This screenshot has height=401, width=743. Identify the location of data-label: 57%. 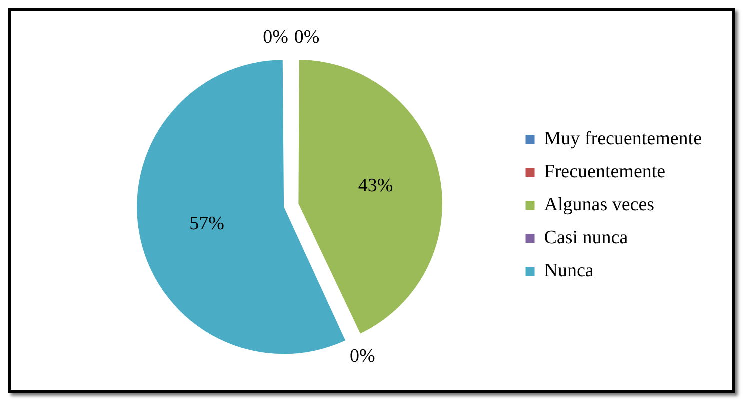
(207, 223).